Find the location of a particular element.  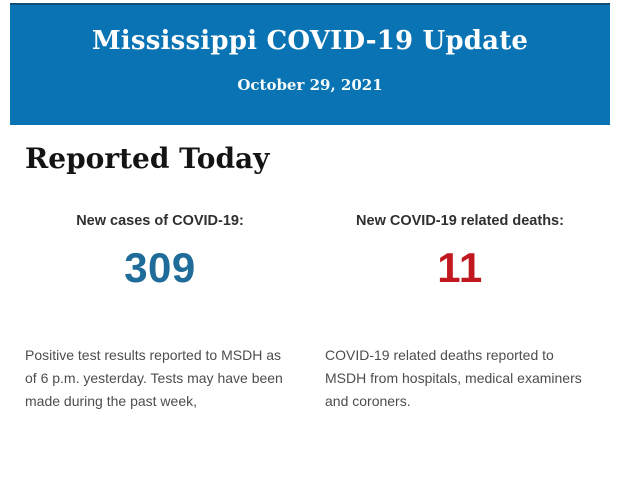

stat-value-new-cases: 309 is located at coordinates (160, 267).